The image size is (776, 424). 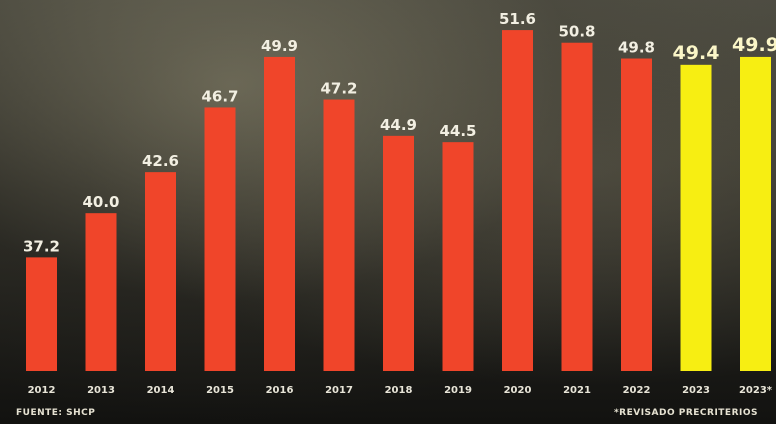 What do you see at coordinates (756, 390) in the screenshot?
I see `x-tick-2023*: 2023*` at bounding box center [756, 390].